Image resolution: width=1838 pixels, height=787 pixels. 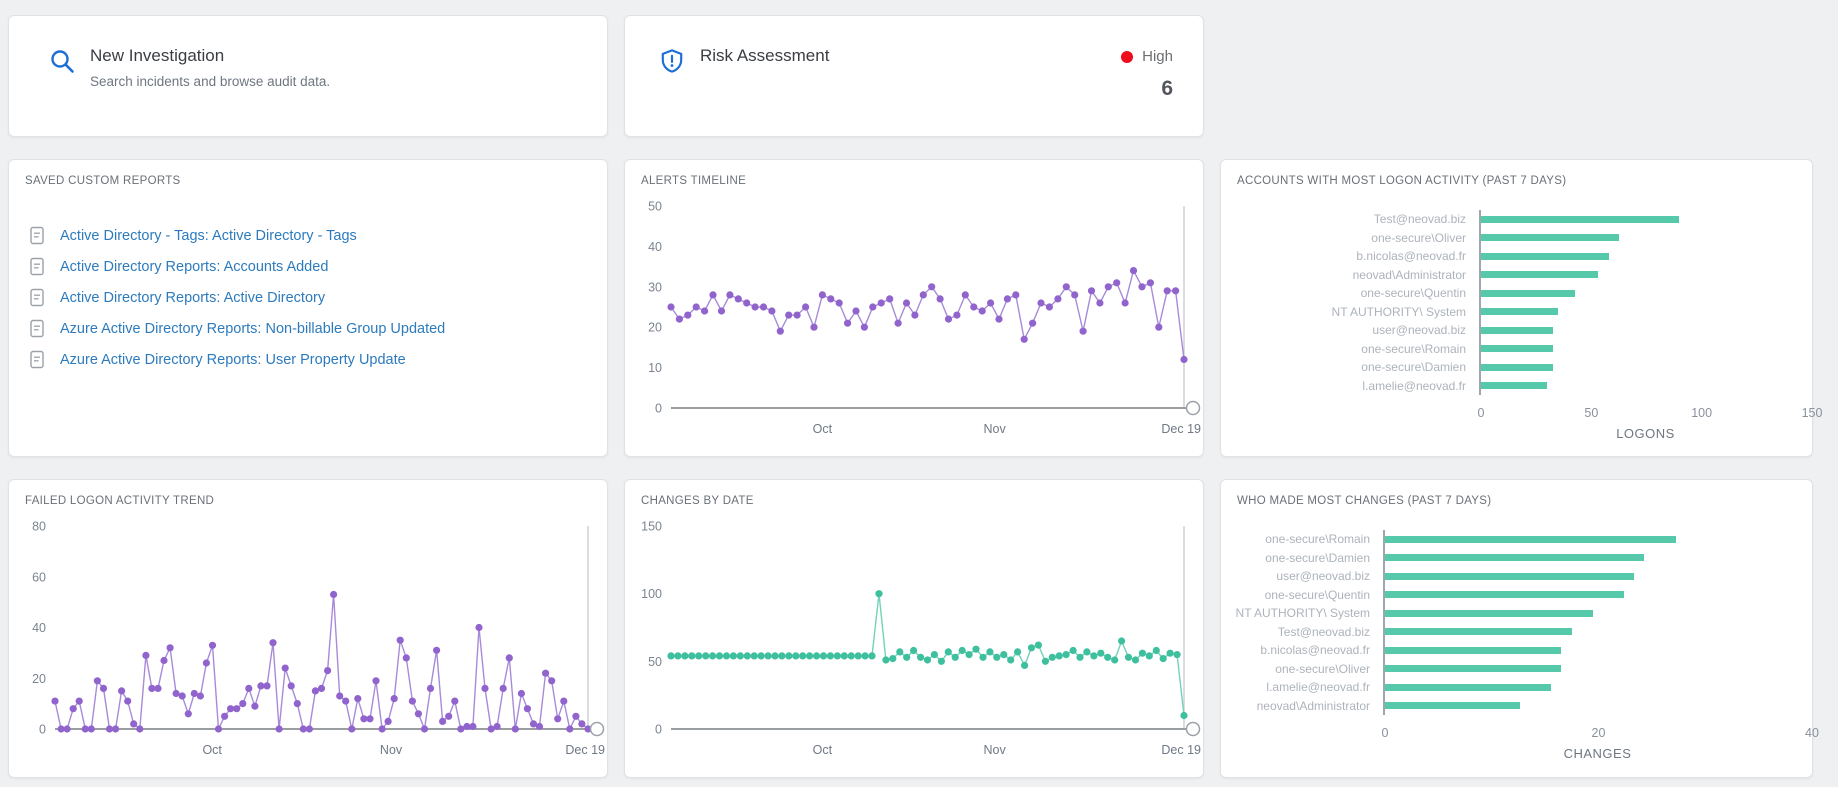 What do you see at coordinates (1418, 237) in the screenshot?
I see `bar-category-label: one-secure\Oliver` at bounding box center [1418, 237].